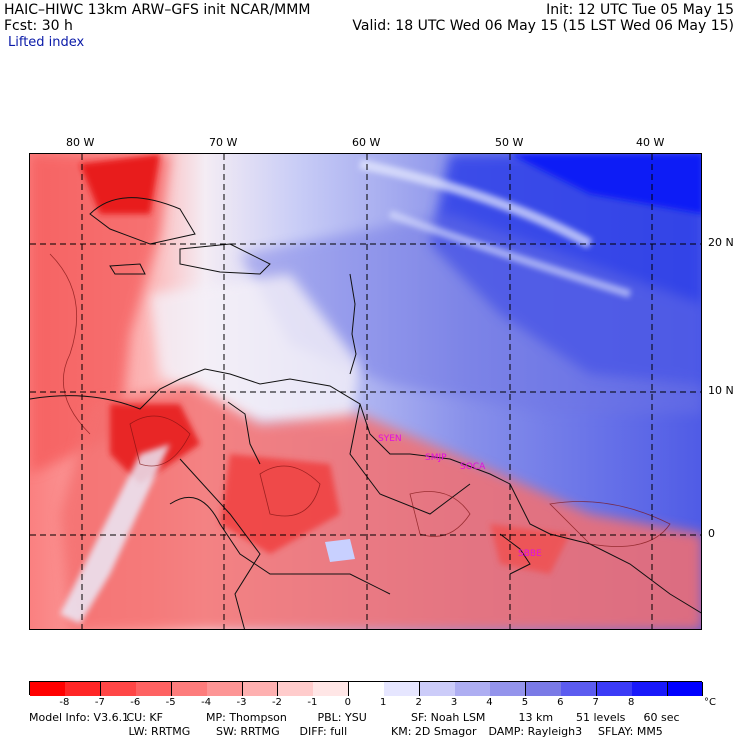  Describe the element at coordinates (721, 242) in the screenshot. I see `lat-label-20n: 20 N` at that location.